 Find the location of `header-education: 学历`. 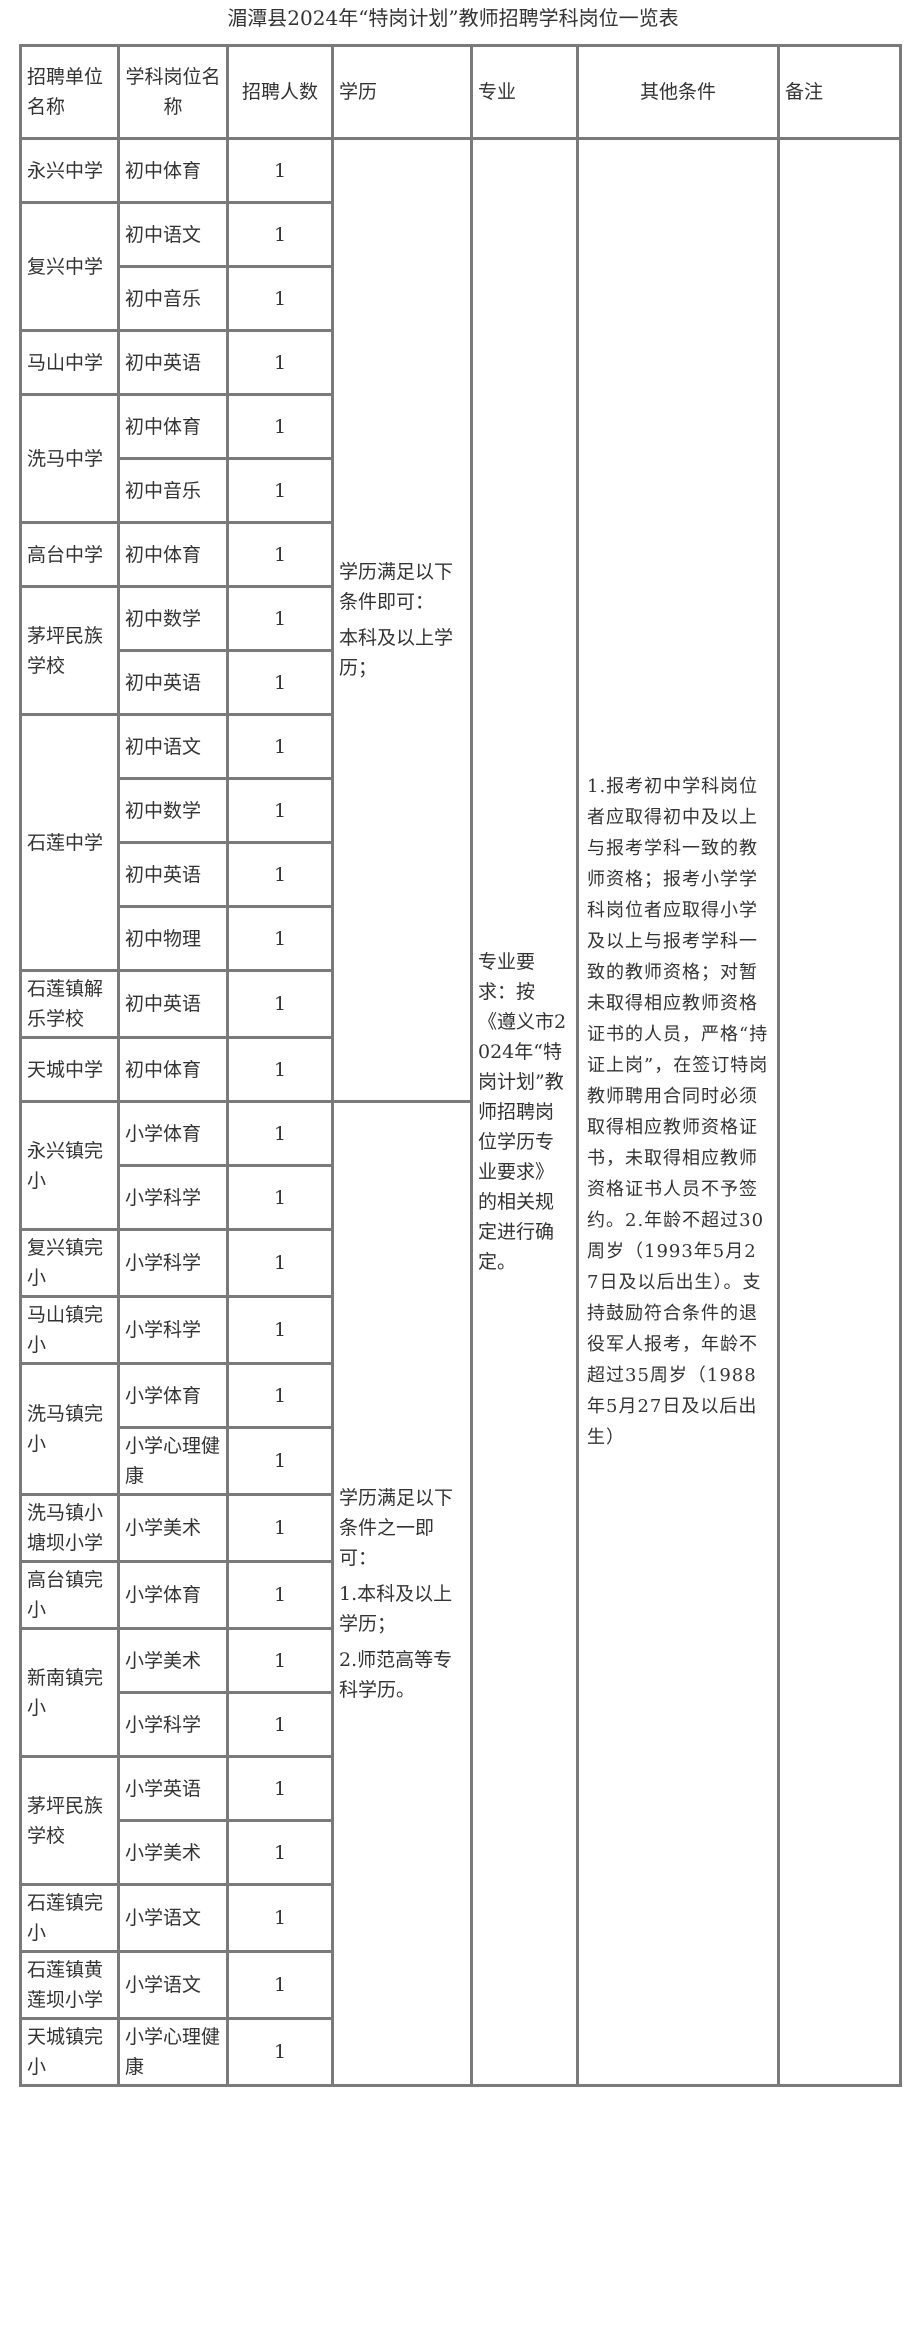

header-education: 学历 is located at coordinates (402, 92).